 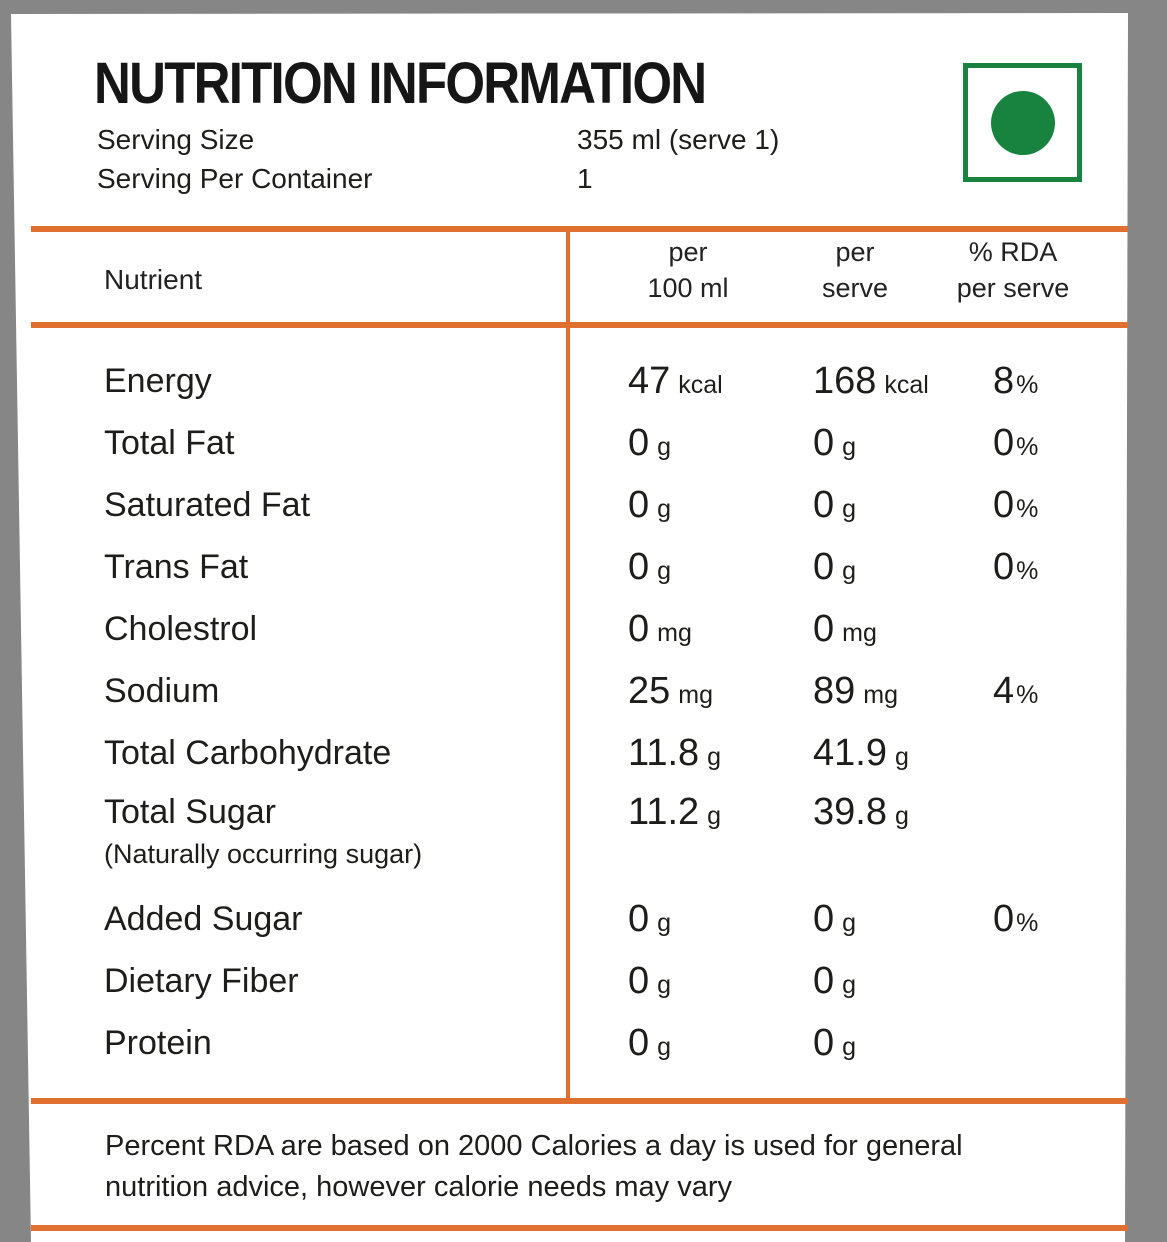 I want to click on serving-size-label: Serving Size, so click(x=176, y=139).